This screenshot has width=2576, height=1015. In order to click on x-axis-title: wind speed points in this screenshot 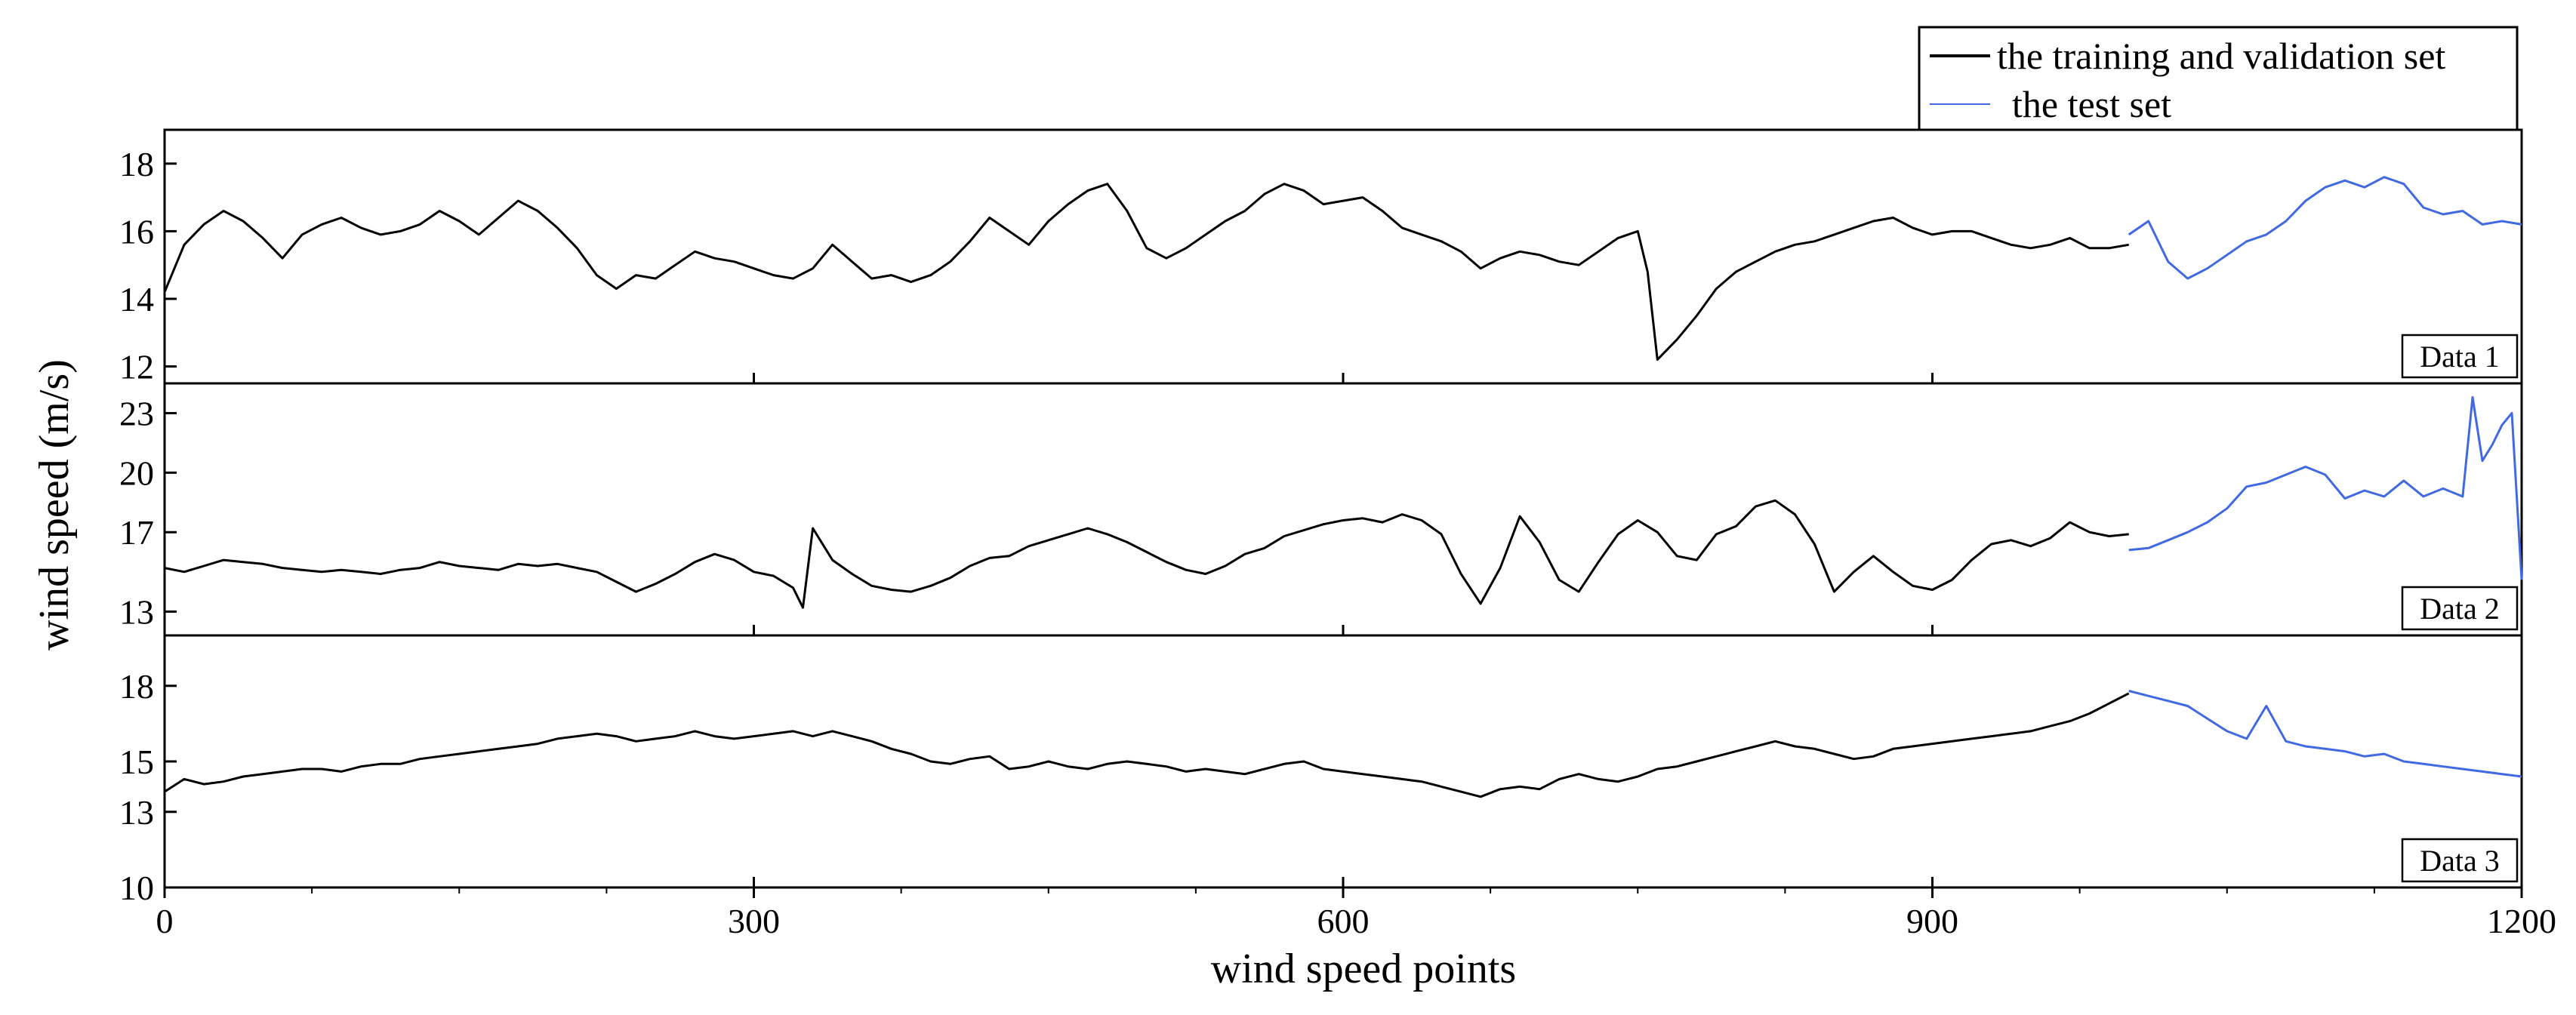, I will do `click(1363, 969)`.